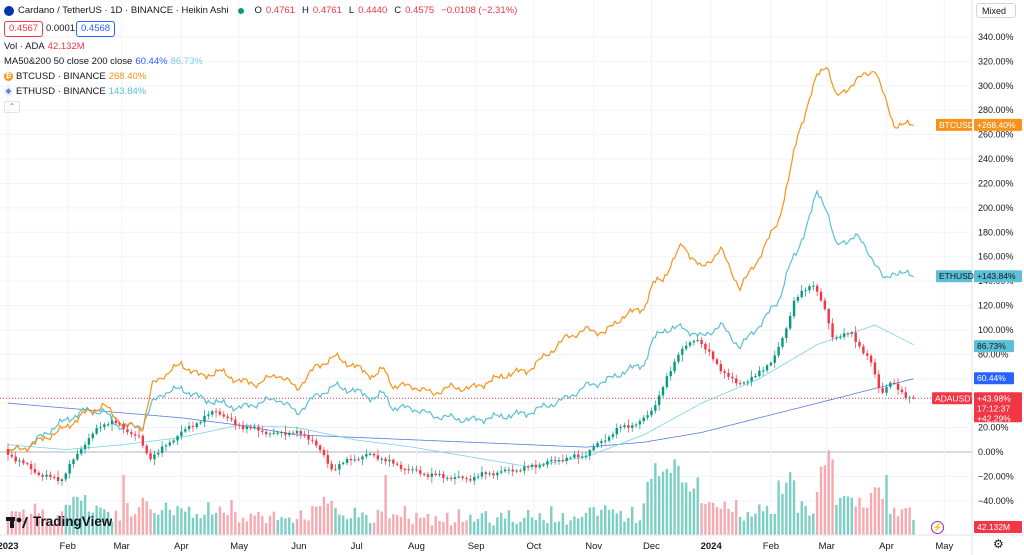 The image size is (1024, 555). What do you see at coordinates (75, 76) in the screenshot?
I see `btc-legend: ₿ BTCUSD · BINANCE 268.40%` at bounding box center [75, 76].